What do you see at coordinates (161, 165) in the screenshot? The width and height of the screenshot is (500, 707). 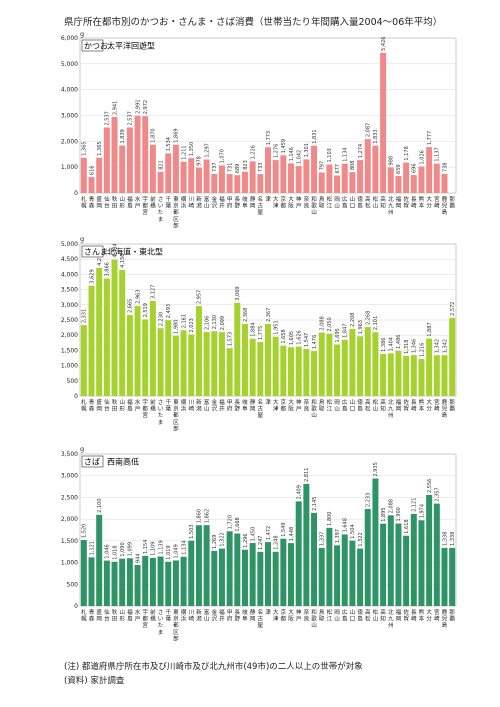 I see `value-label: 821` at bounding box center [161, 165].